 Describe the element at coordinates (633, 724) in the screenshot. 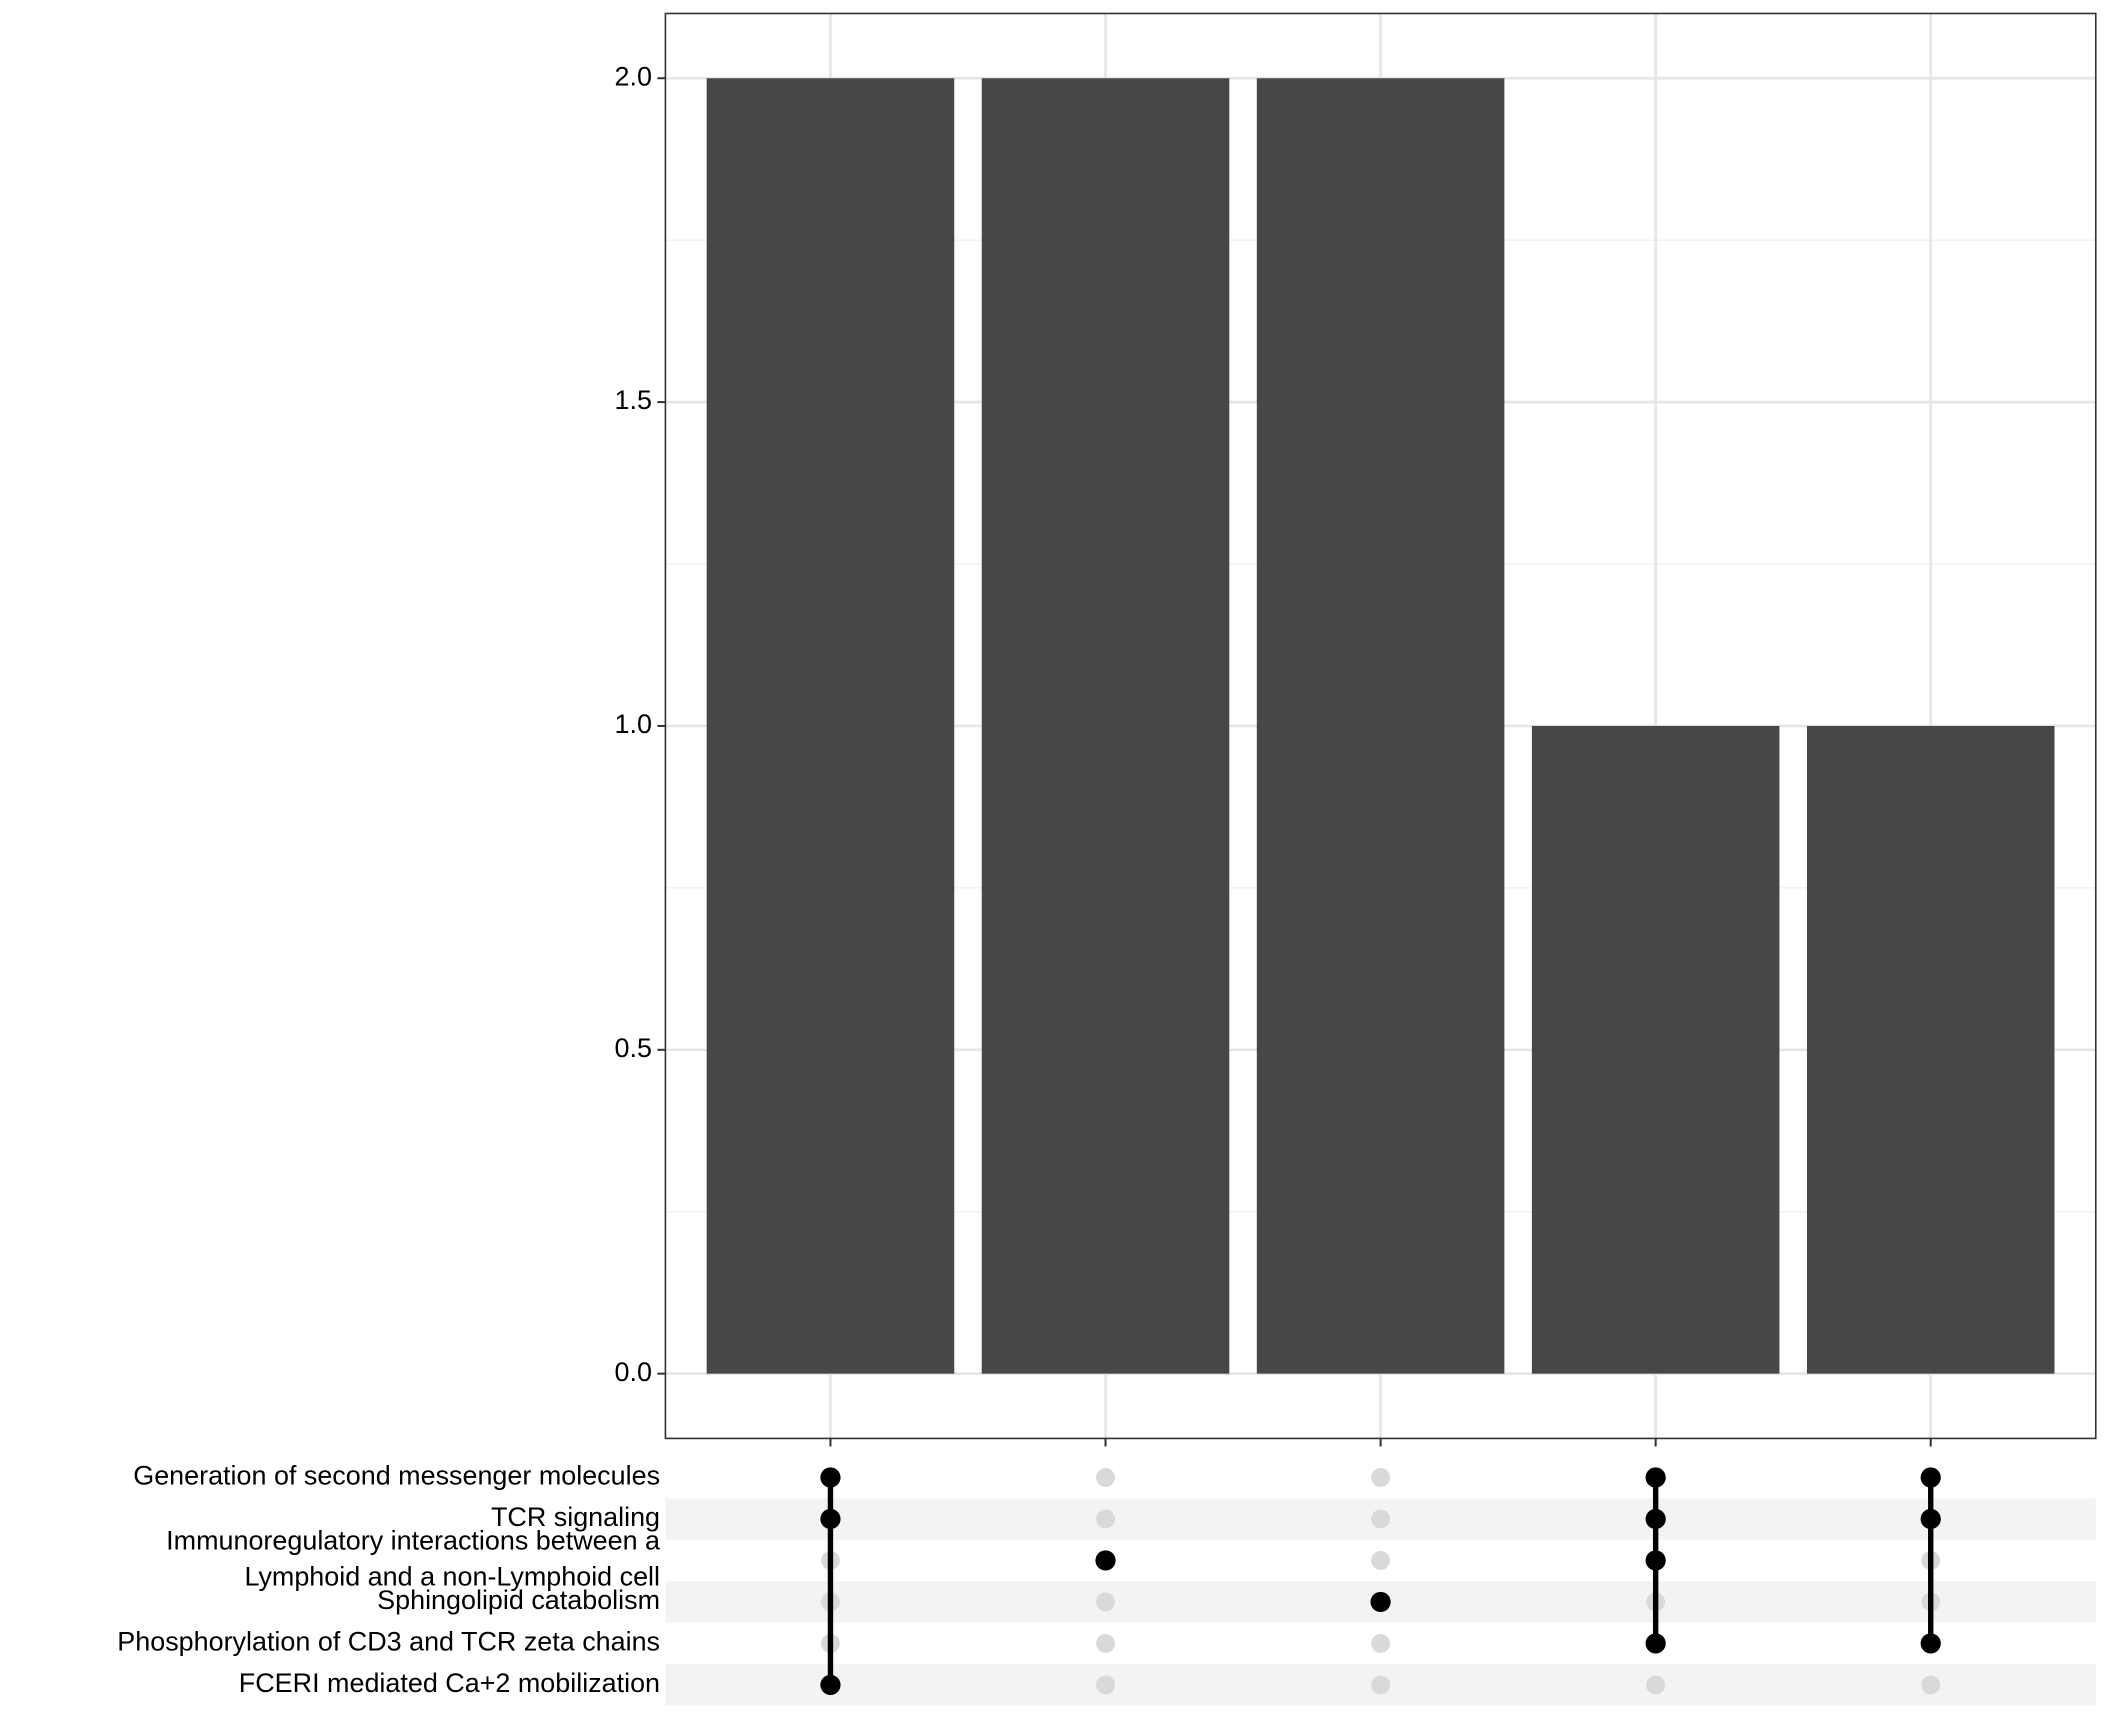

I see `y-tick-label: 1.0` at that location.